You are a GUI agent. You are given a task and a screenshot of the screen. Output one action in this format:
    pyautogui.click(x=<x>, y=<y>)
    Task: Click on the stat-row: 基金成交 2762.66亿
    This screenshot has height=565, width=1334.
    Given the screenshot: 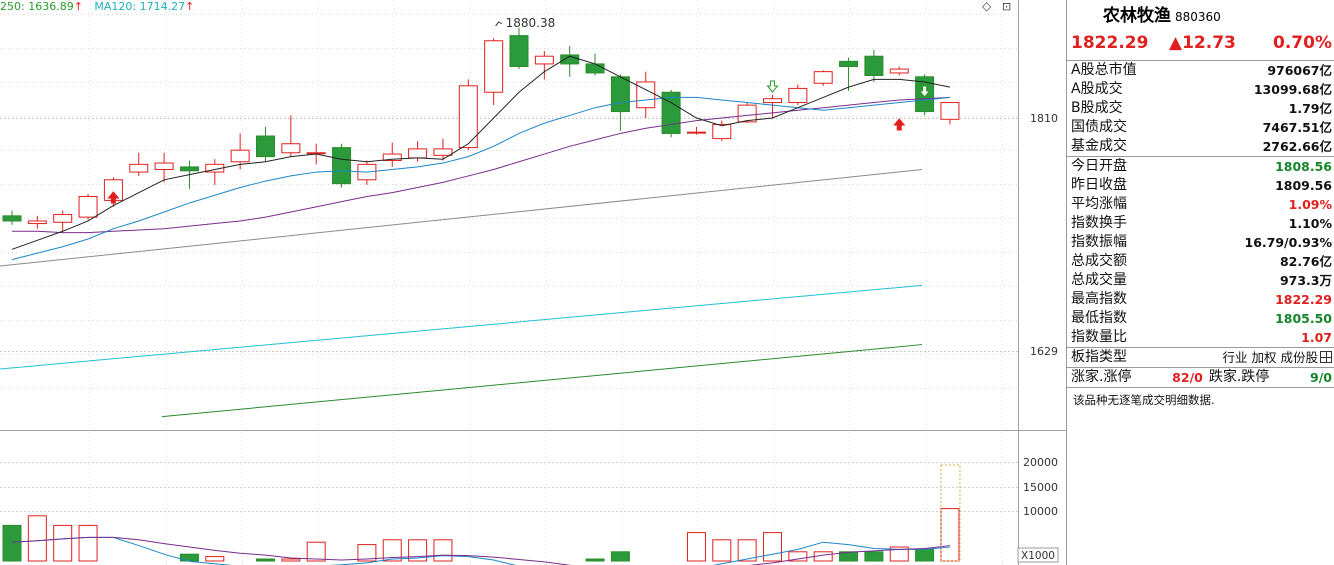 What is the action you would take?
    pyautogui.click(x=1200, y=146)
    